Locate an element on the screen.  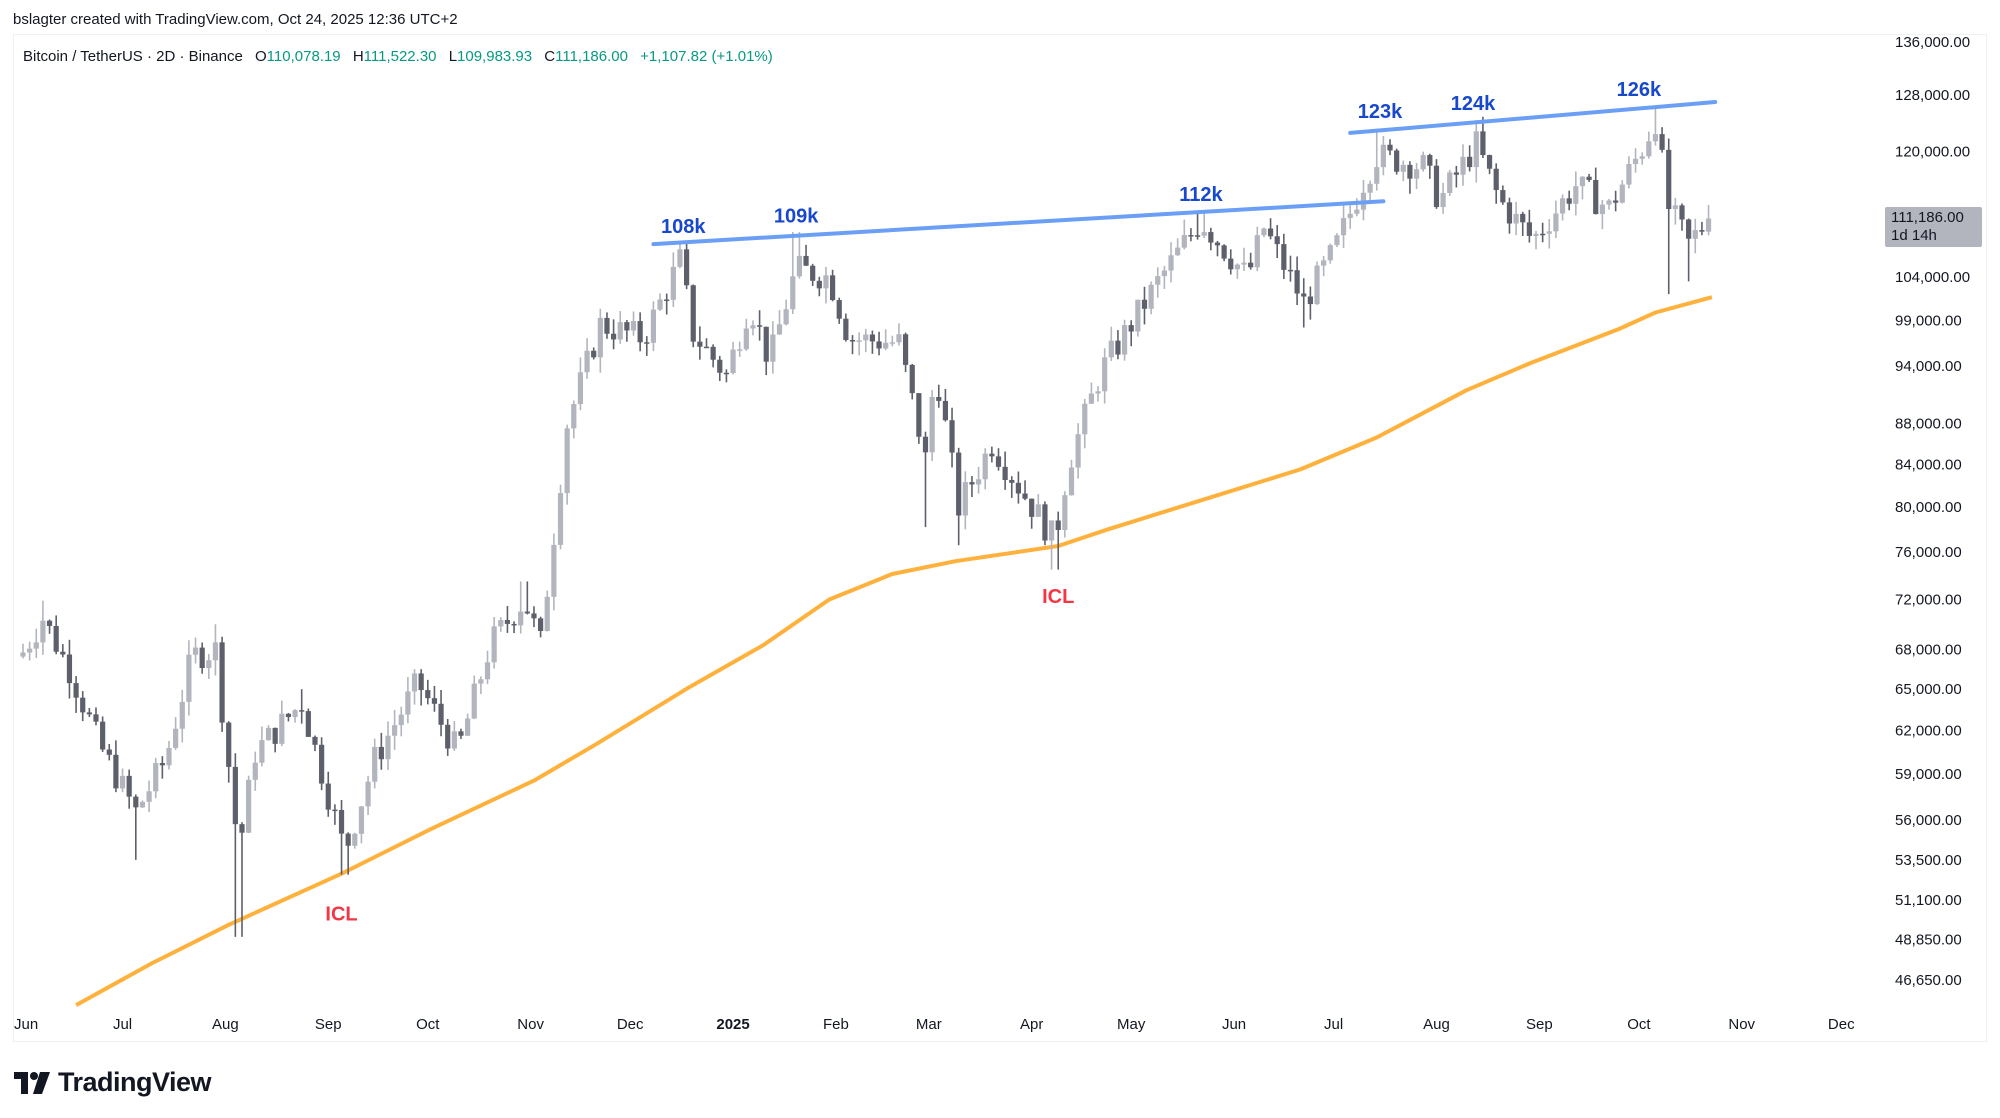
y-axis-tick-label: 128,000.00 is located at coordinates (1932, 95).